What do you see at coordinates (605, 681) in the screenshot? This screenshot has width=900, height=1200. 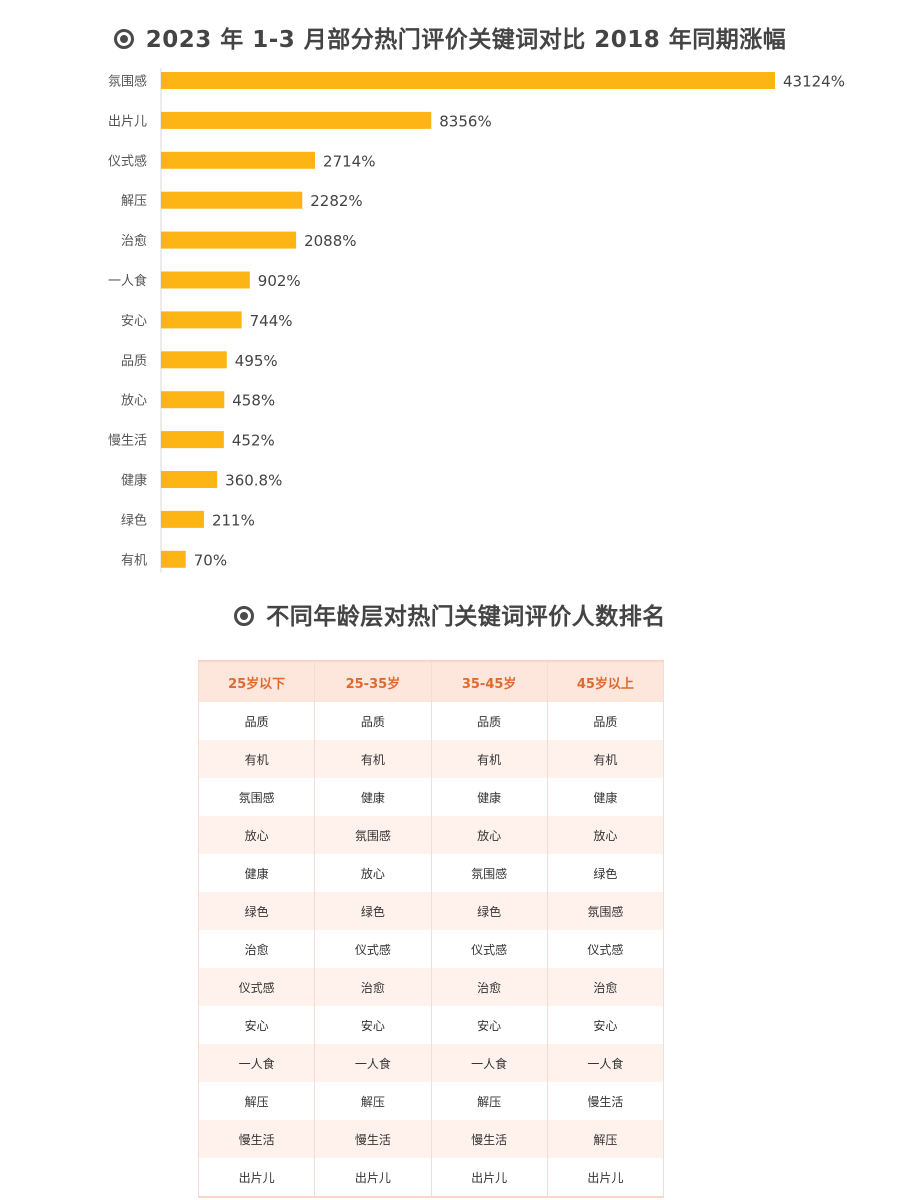 I see `column-header: 45岁以上` at bounding box center [605, 681].